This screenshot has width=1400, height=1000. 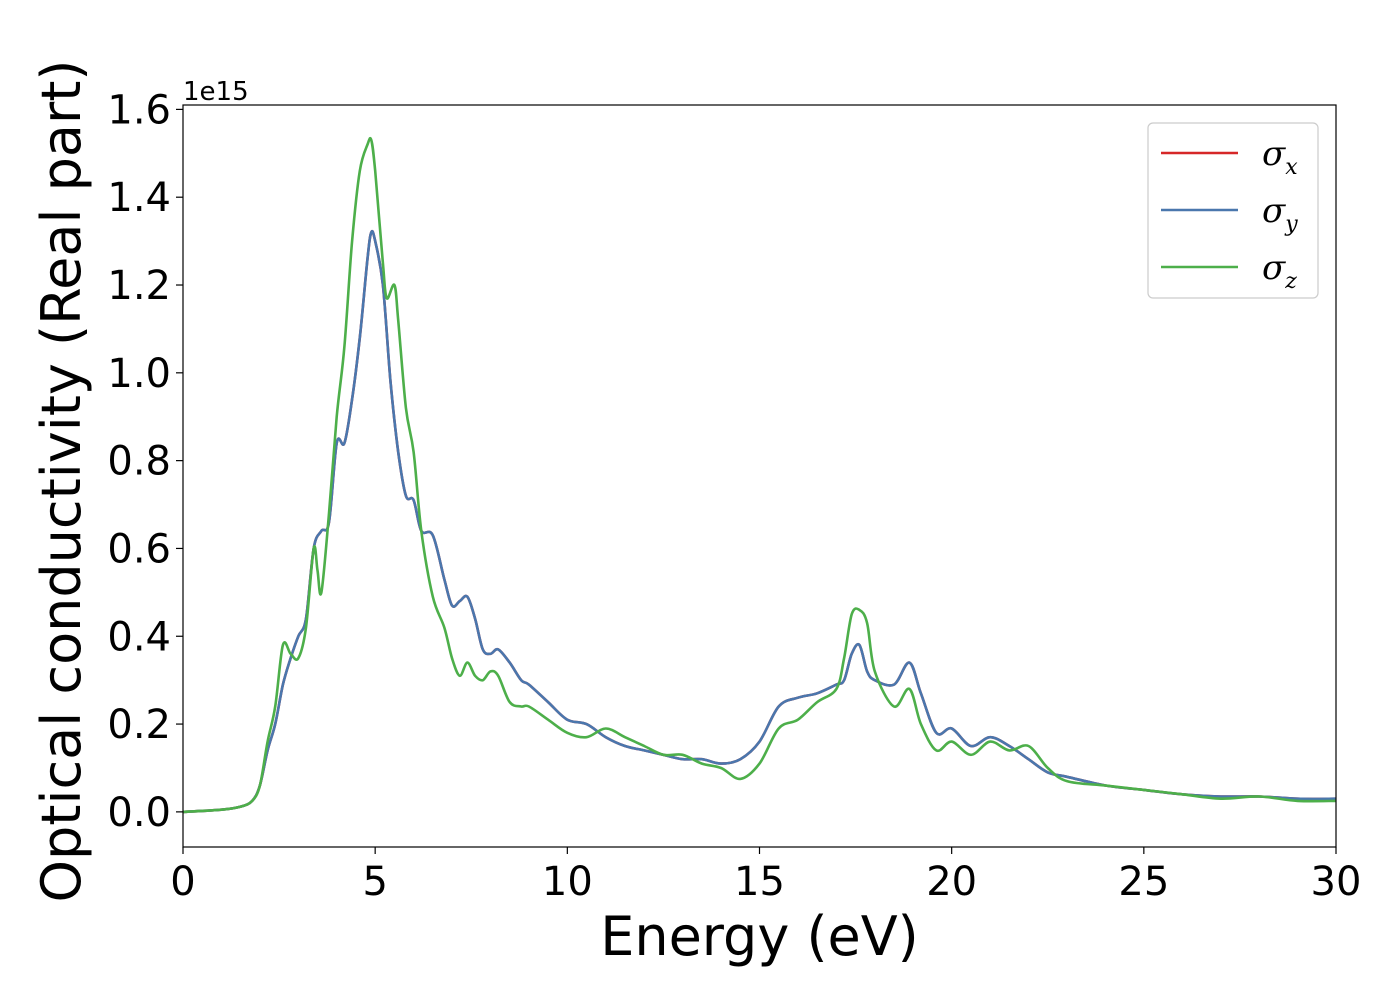 What do you see at coordinates (374, 882) in the screenshot?
I see `x-tick-label: 5` at bounding box center [374, 882].